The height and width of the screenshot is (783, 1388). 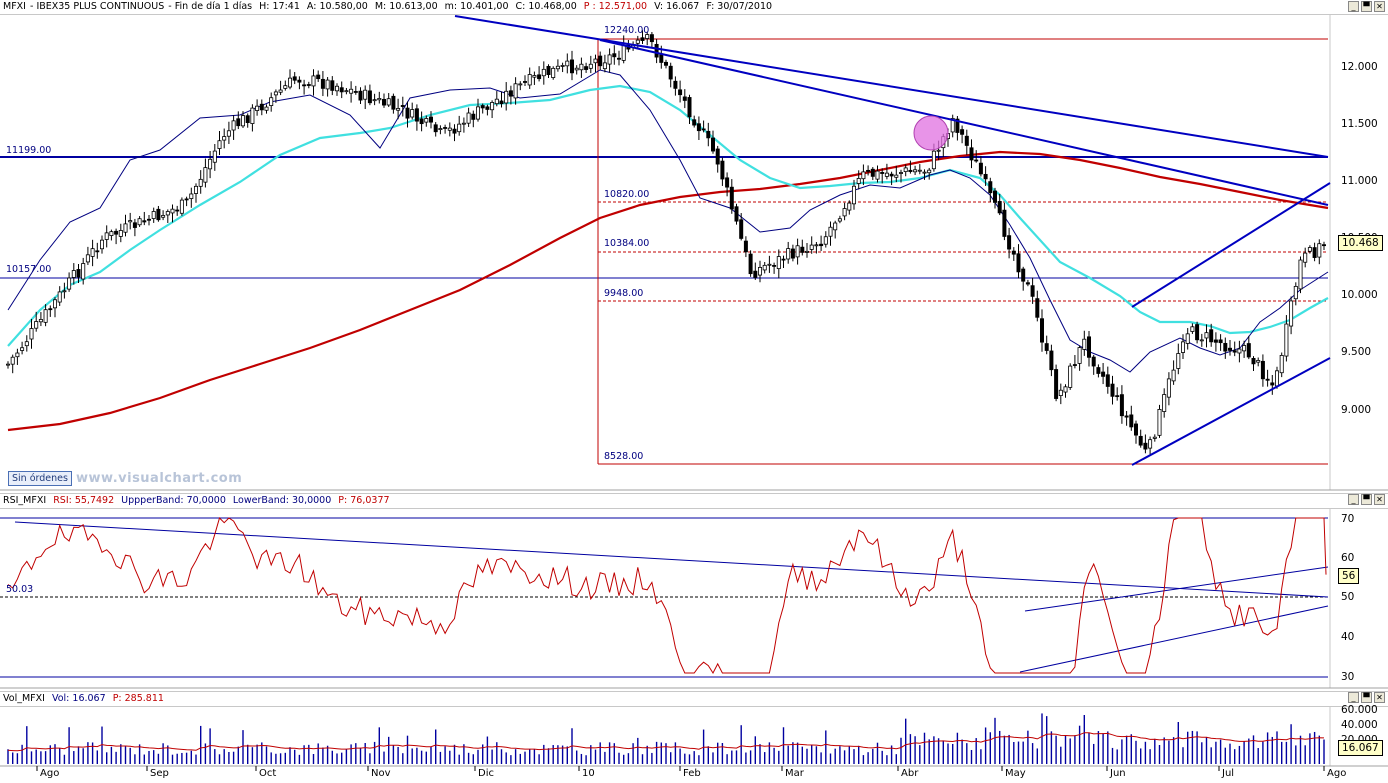 What do you see at coordinates (1353, 697) in the screenshot?
I see `vol-minimize-button: _` at bounding box center [1353, 697].